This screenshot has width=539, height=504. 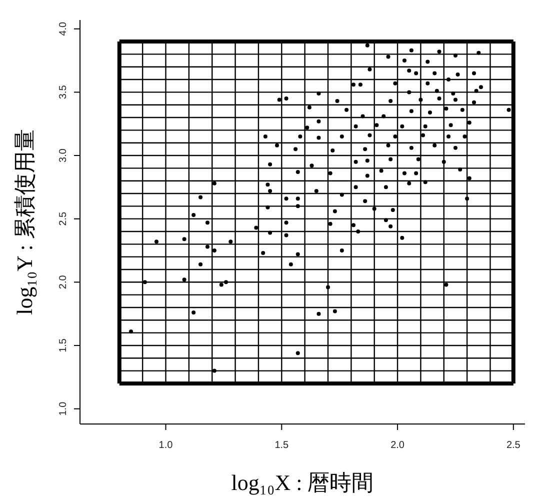 What do you see at coordinates (166, 445) in the screenshot?
I see `x-tick-label: 1.0` at bounding box center [166, 445].